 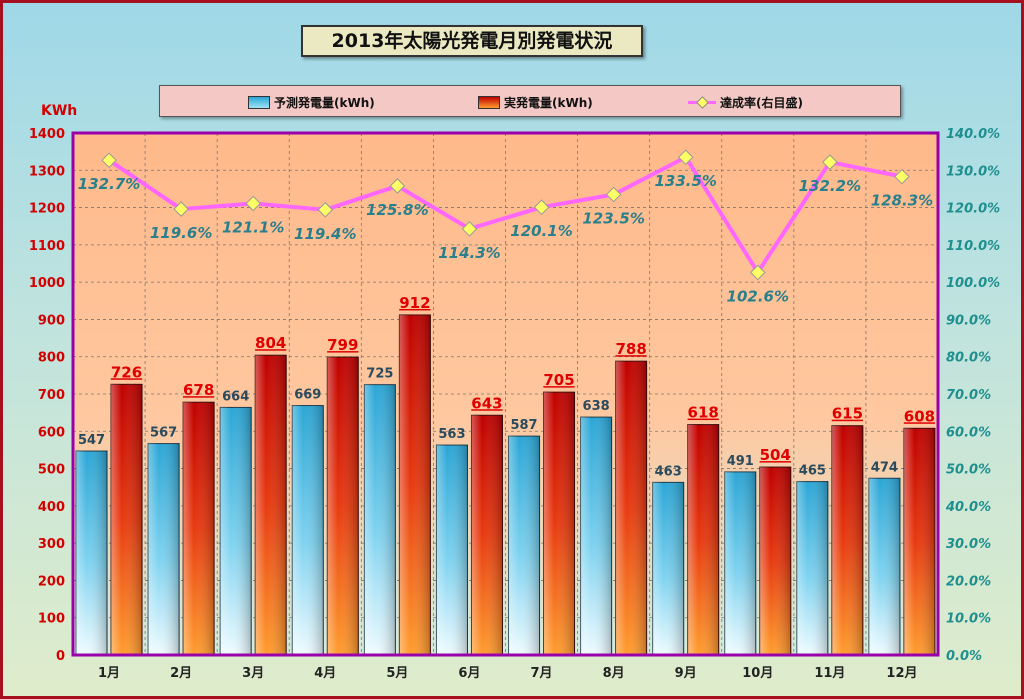 I want to click on data-label-forecast: 563, so click(x=451, y=434).